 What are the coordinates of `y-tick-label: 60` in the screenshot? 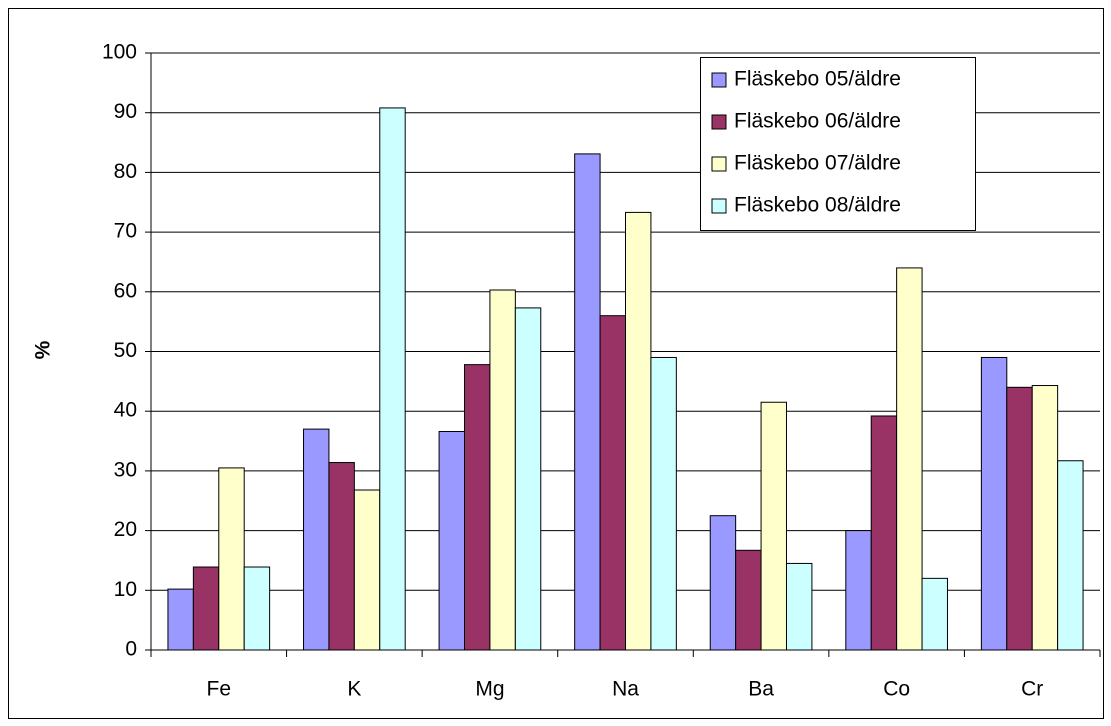 It's located at (125, 290).